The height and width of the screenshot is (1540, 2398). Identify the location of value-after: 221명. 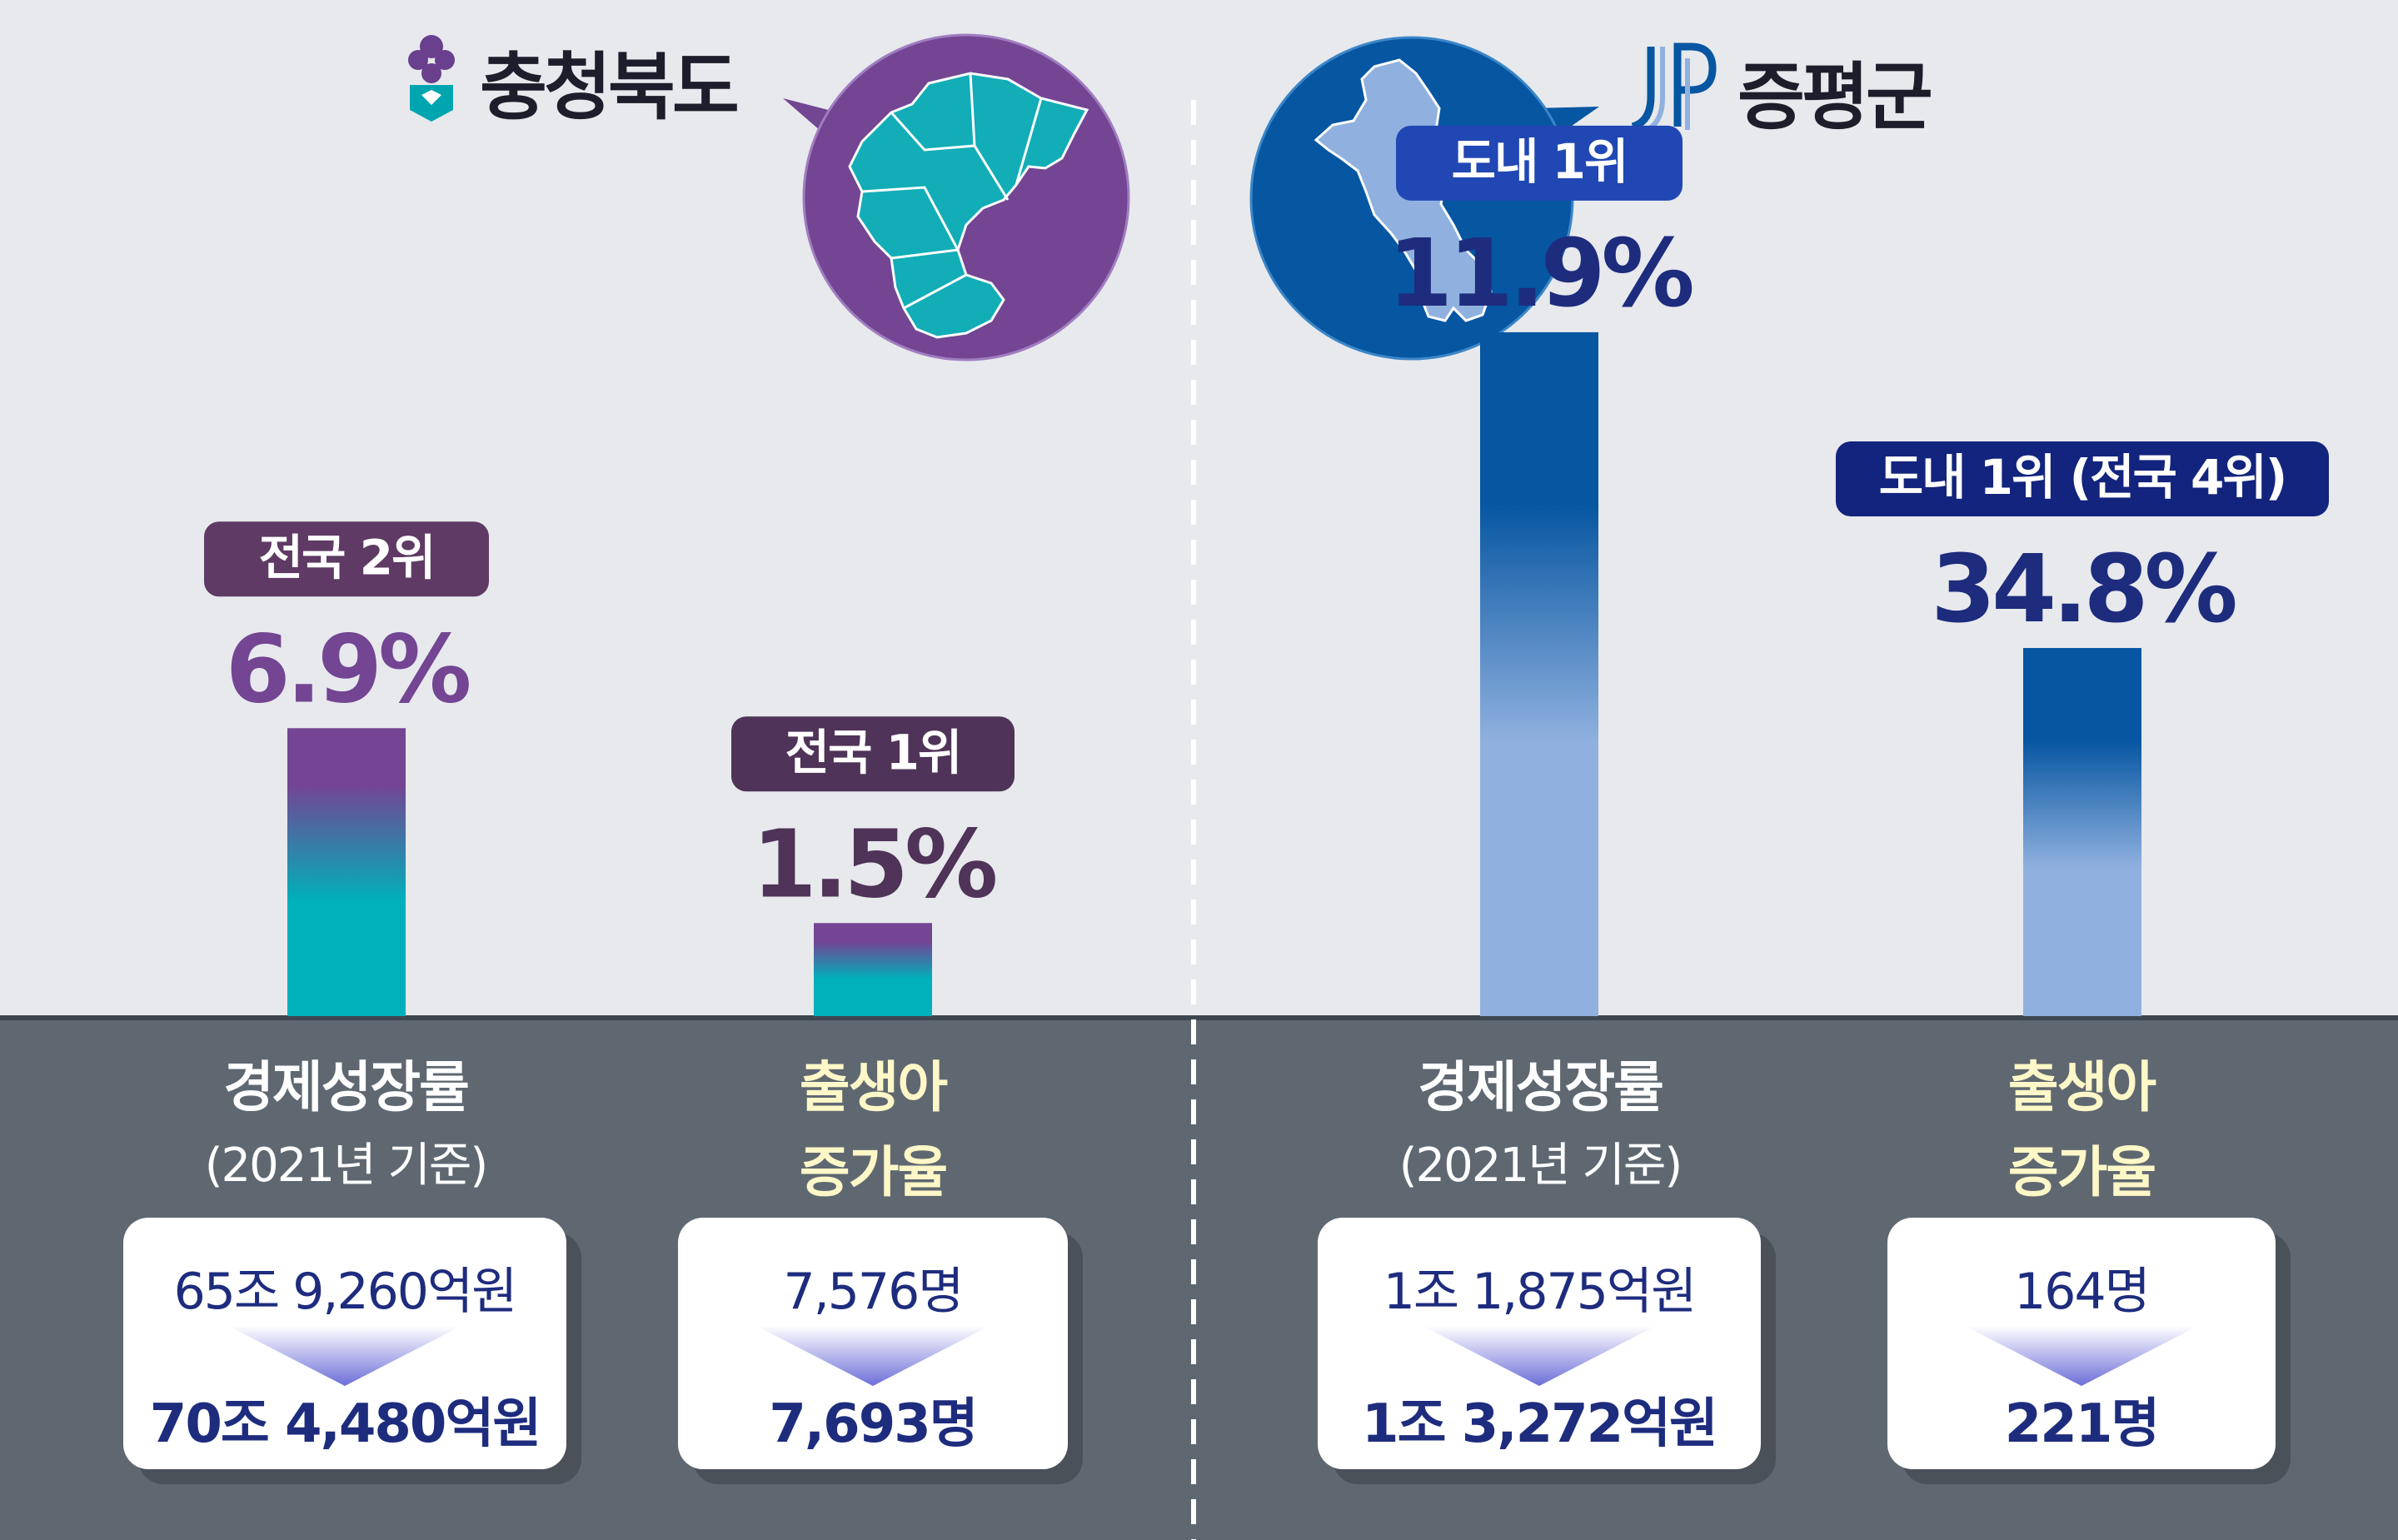
(2082, 1424).